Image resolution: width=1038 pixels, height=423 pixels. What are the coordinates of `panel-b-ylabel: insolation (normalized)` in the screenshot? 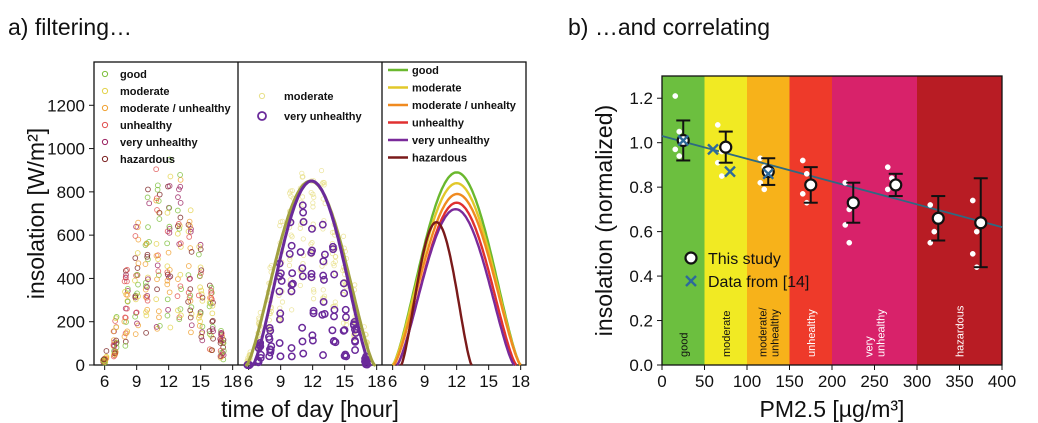 It's located at (604, 220).